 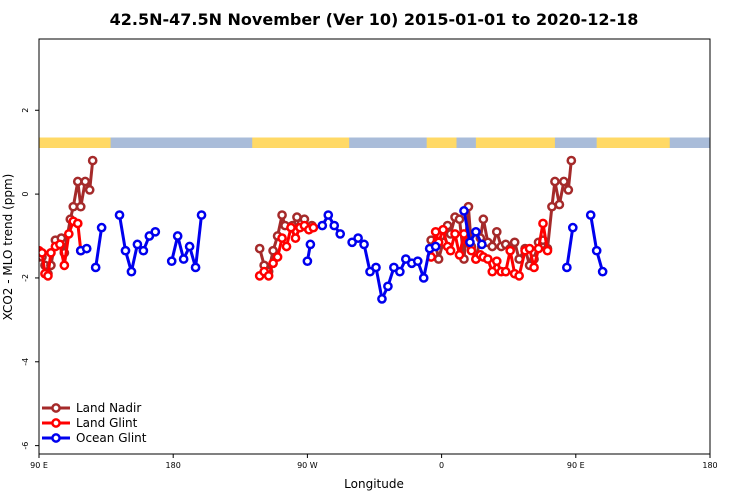 What do you see at coordinates (8, 247) in the screenshot?
I see `y-axis-label: XCO2 - MLO trend (ppm)` at bounding box center [8, 247].